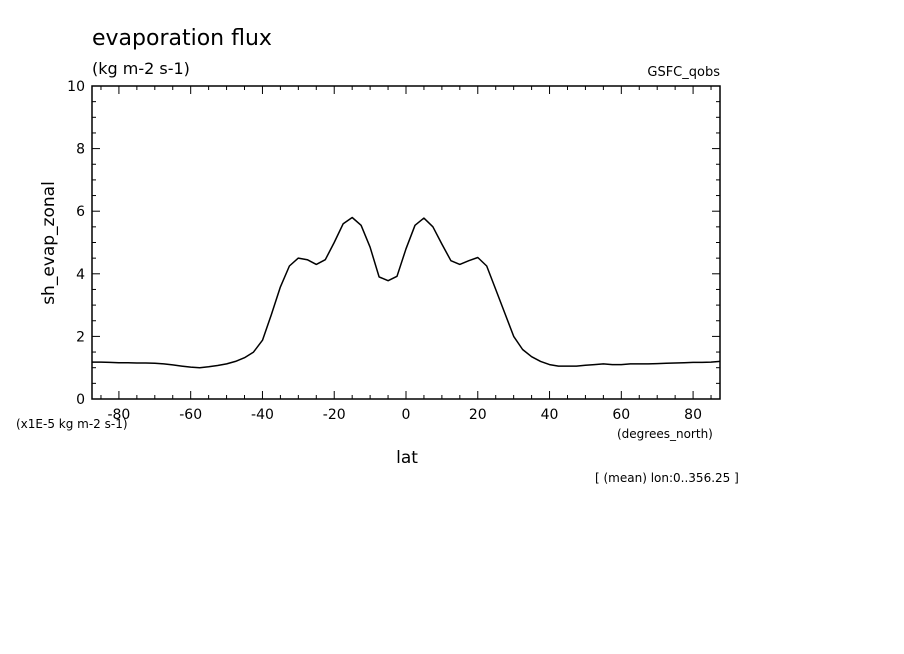  I want to click on y-axis-label: sh_evap_zonal, so click(49, 243).